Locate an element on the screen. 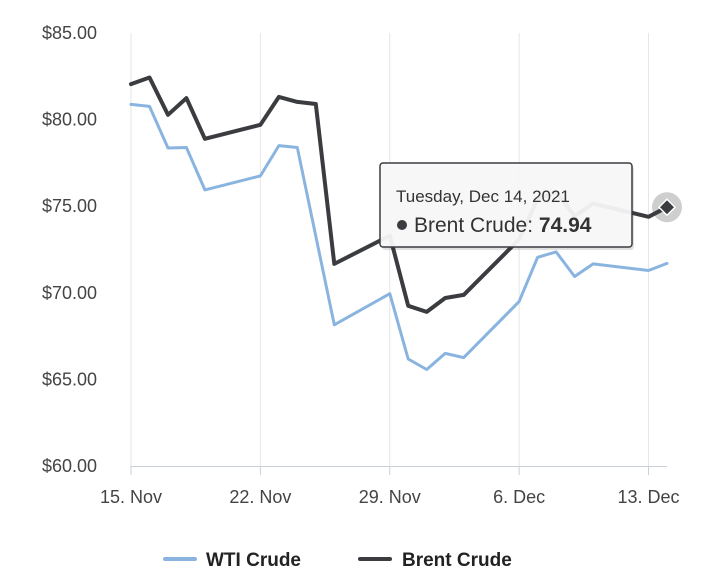 Image resolution: width=710 pixels, height=584 pixels. hover-point-marker is located at coordinates (667, 207).